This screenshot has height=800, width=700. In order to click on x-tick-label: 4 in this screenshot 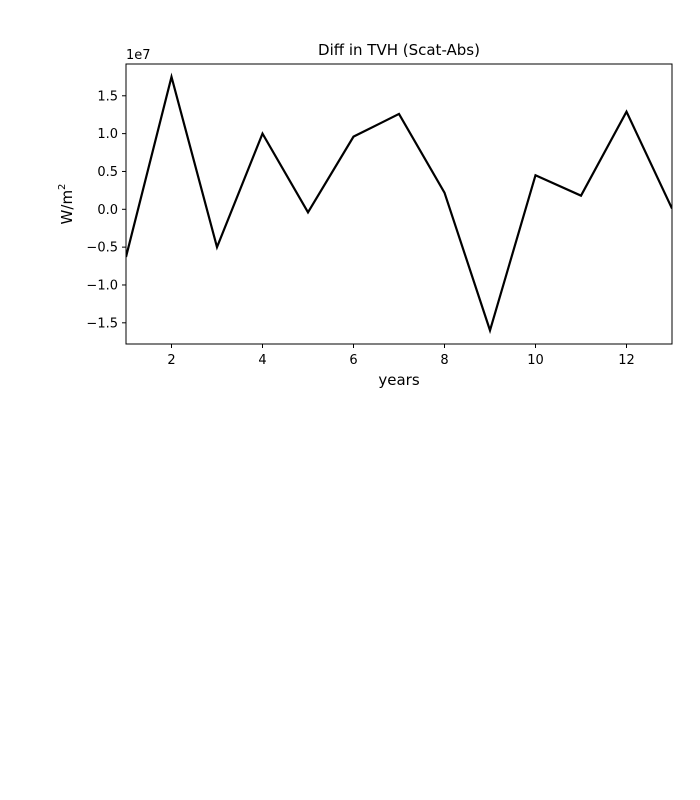, I will do `click(262, 360)`.